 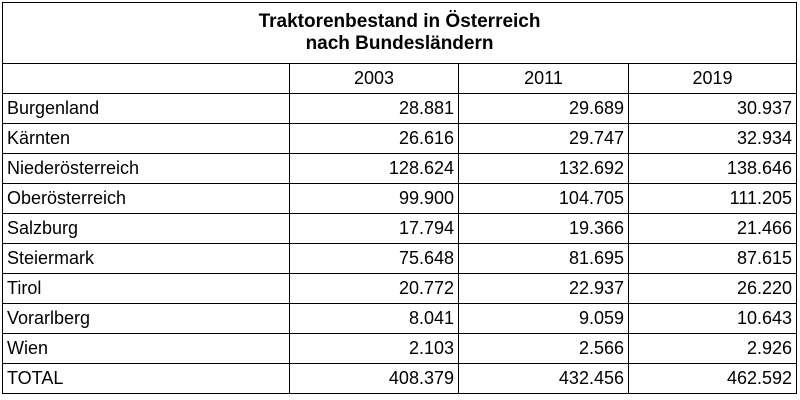 What do you see at coordinates (712, 288) in the screenshot?
I see `value-cell: 26.220` at bounding box center [712, 288].